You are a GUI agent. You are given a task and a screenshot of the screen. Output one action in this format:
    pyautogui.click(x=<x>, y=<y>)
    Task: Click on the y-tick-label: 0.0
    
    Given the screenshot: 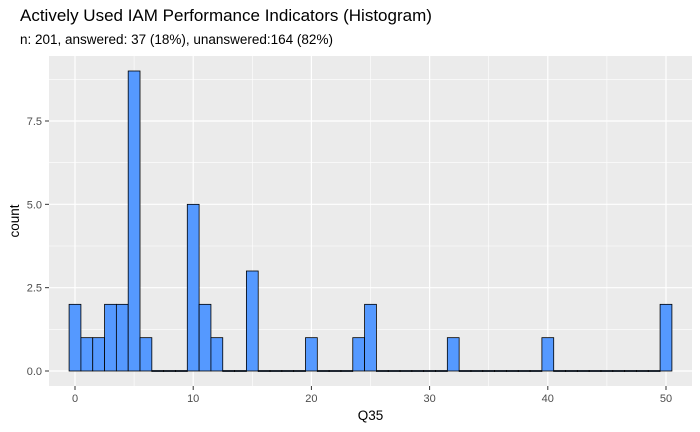 What is the action you would take?
    pyautogui.click(x=34, y=372)
    